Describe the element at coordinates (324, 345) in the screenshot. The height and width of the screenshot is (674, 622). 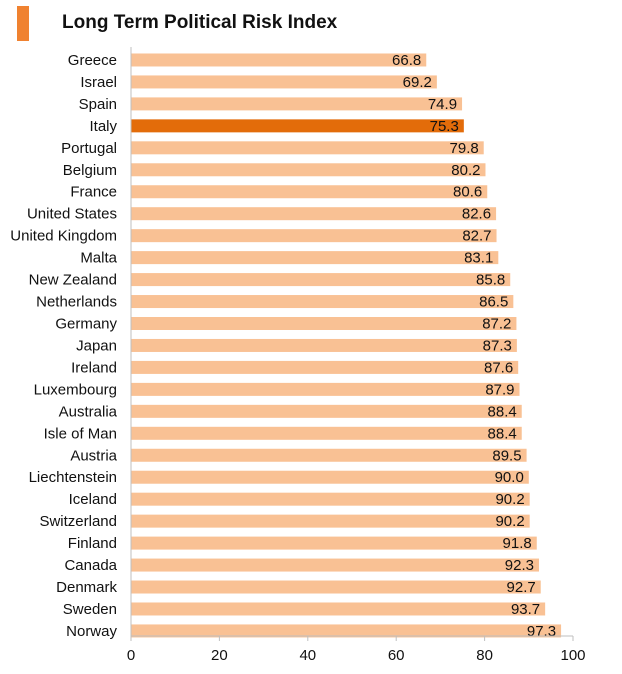
I see `bar-japan` at that location.